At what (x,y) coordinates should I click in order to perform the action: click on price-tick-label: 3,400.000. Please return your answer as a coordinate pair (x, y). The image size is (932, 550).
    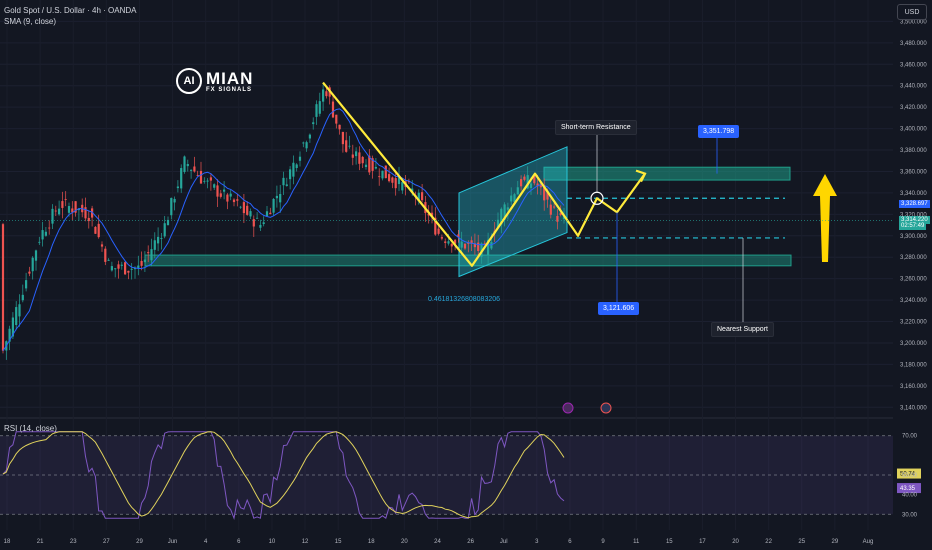
    Looking at the image, I should click on (913, 130).